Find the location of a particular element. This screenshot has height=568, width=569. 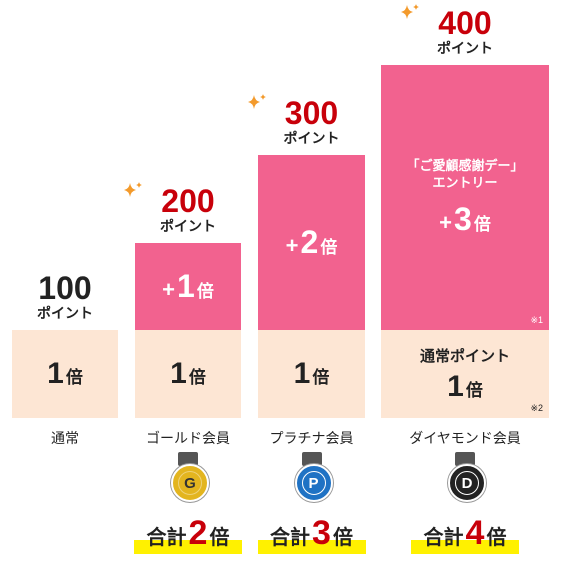

medal-letter: G is located at coordinates (190, 483).